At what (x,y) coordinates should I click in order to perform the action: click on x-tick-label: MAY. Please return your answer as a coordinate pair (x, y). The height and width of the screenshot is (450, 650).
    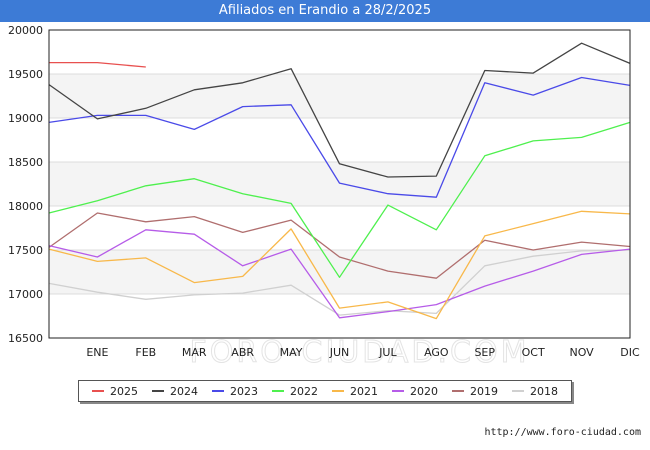
    Looking at the image, I should click on (291, 352).